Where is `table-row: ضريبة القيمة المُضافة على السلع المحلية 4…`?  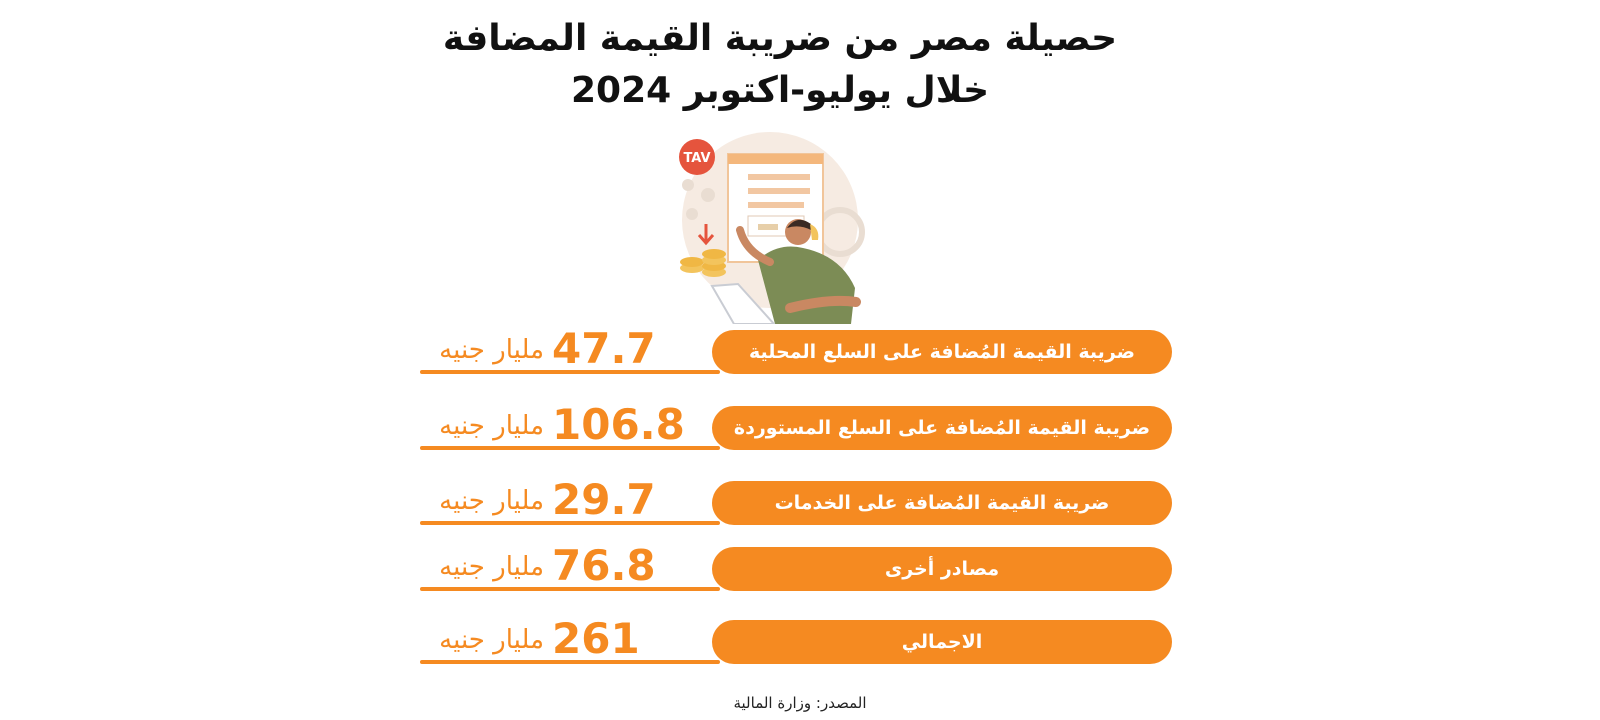
table-row: ضريبة القيمة المُضافة على السلع المحلية 4… is located at coordinates (800, 357).